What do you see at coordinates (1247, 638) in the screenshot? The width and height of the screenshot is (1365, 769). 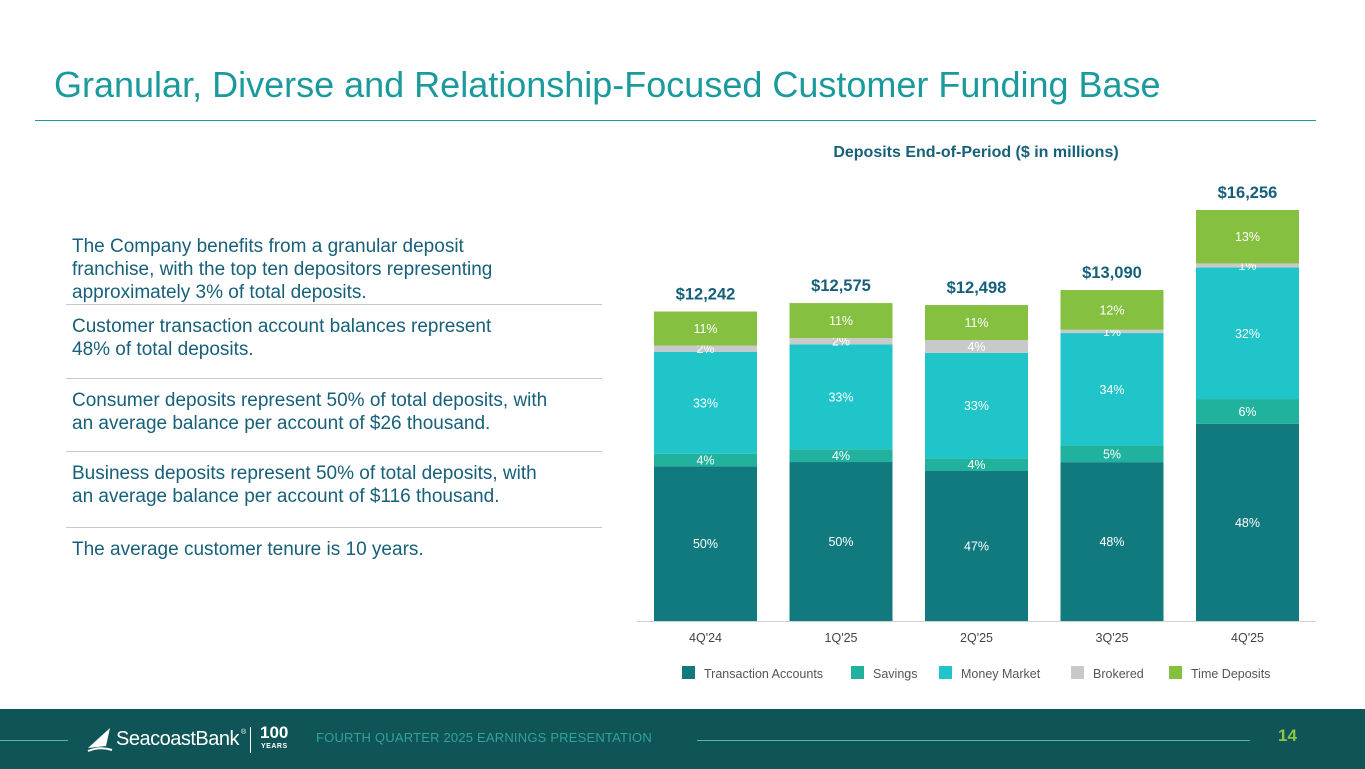 I see `x-tick-label: 4Q'25` at bounding box center [1247, 638].